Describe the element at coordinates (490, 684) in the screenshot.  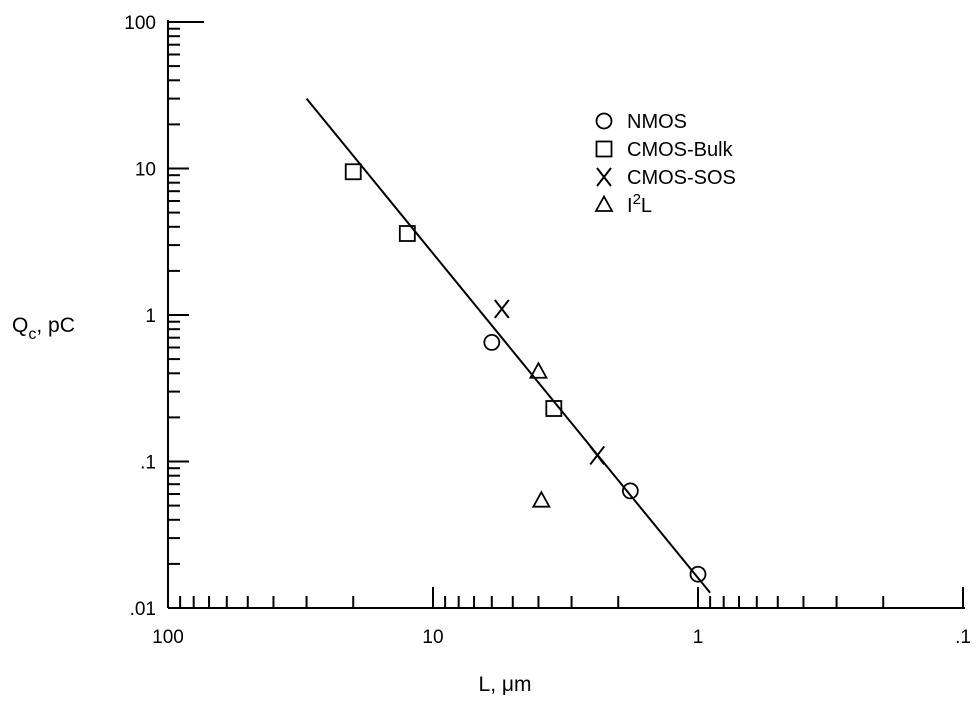
I see `x-axis-title-part-1: L,` at that location.